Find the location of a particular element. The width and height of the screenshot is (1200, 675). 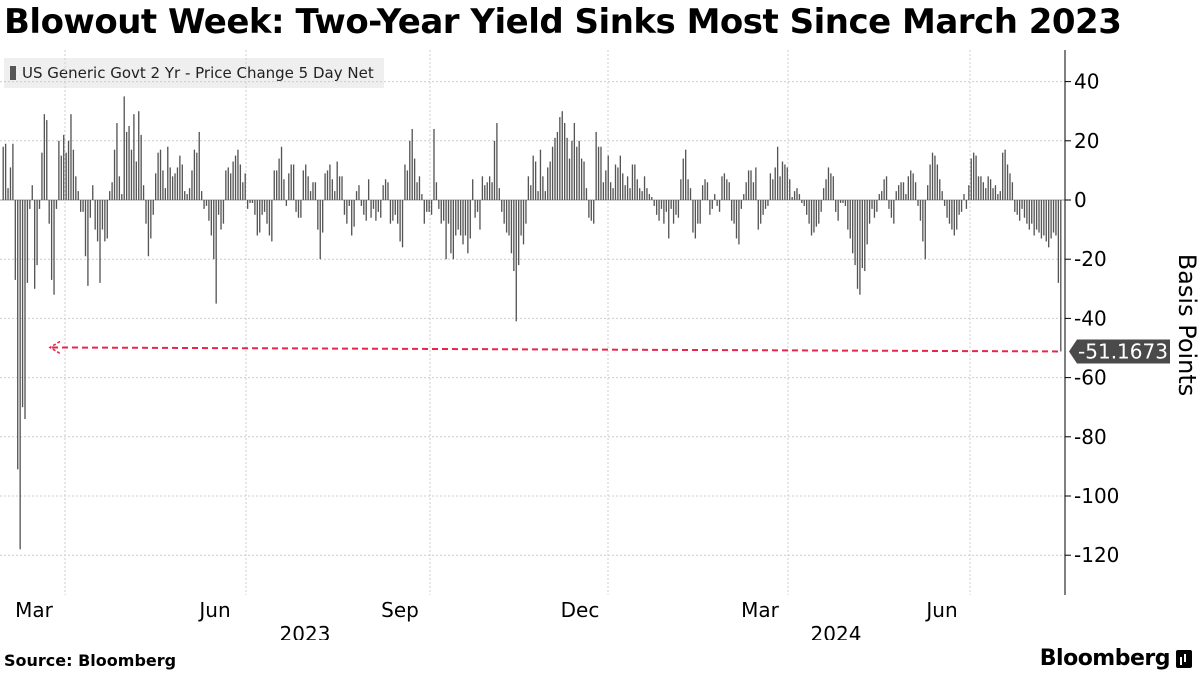

y-tick-label: 20 is located at coordinates (1086, 141).